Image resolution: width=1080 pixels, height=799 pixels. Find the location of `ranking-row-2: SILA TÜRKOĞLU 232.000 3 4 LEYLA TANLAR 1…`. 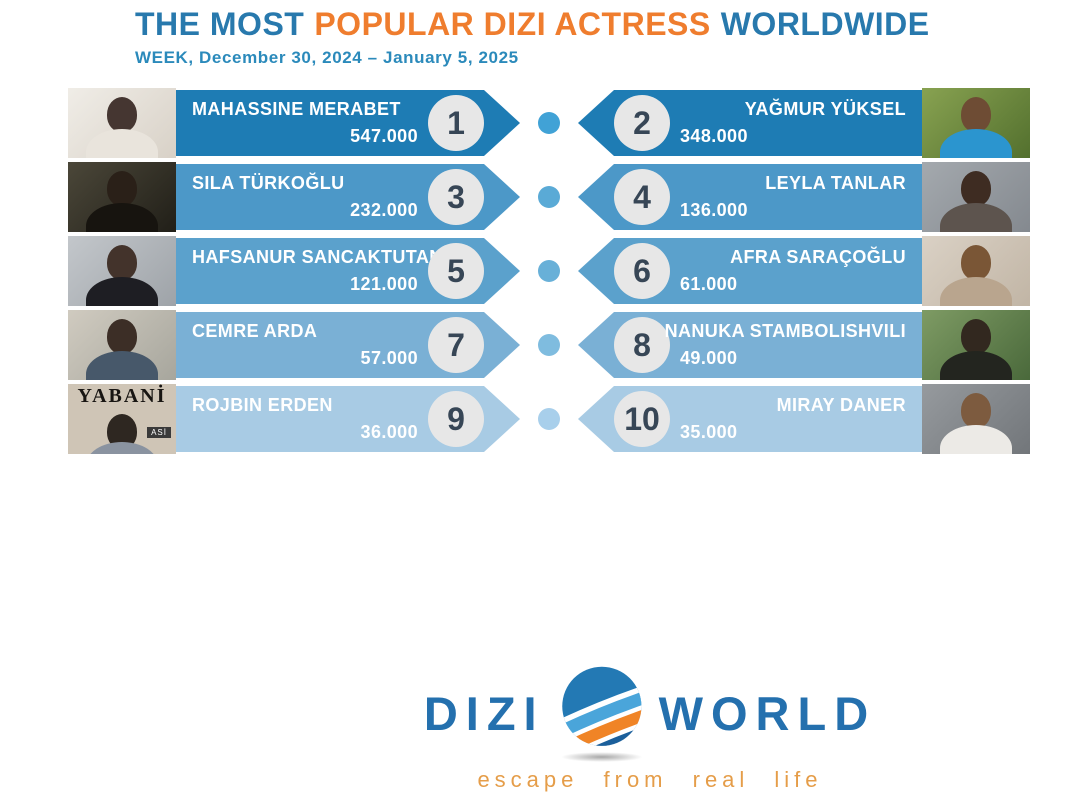

ranking-row-2: SILA TÜRKOĞLU 232.000 3 4 LEYLA TANLAR 1… is located at coordinates (549, 197).